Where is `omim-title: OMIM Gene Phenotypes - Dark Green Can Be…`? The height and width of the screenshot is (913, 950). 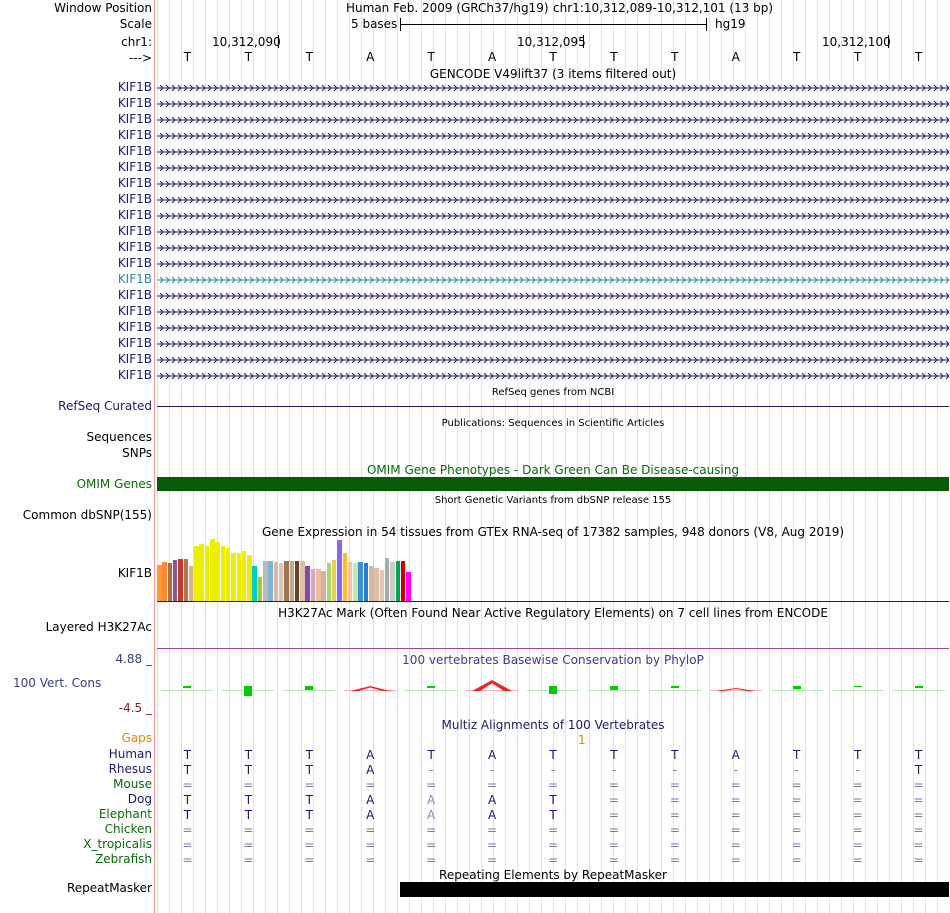
omim-title: OMIM Gene Phenotypes - Dark Green Can Be… is located at coordinates (553, 470).